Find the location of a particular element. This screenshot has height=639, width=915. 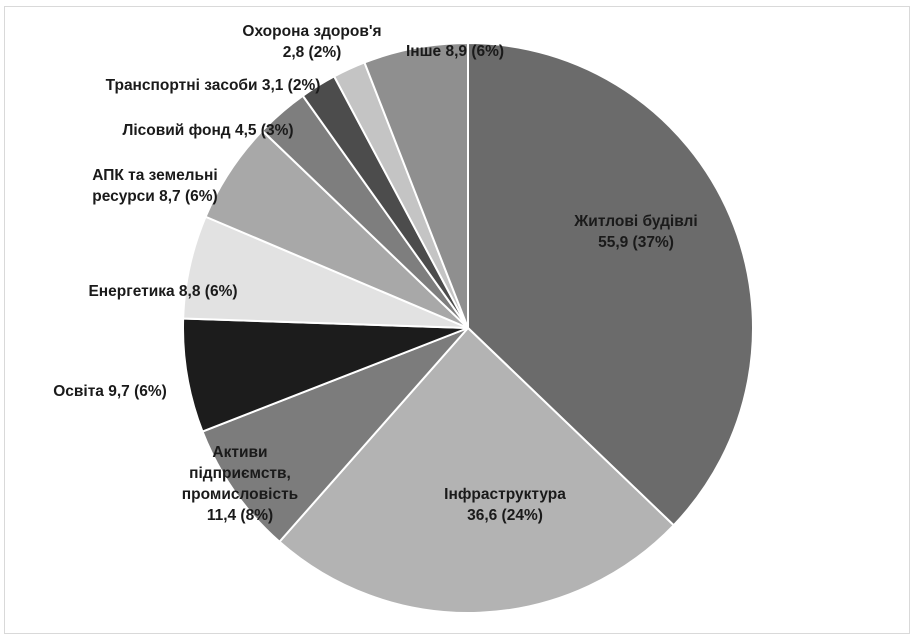

pie-label-10: Інше 8,9 (6%) is located at coordinates (455, 51).